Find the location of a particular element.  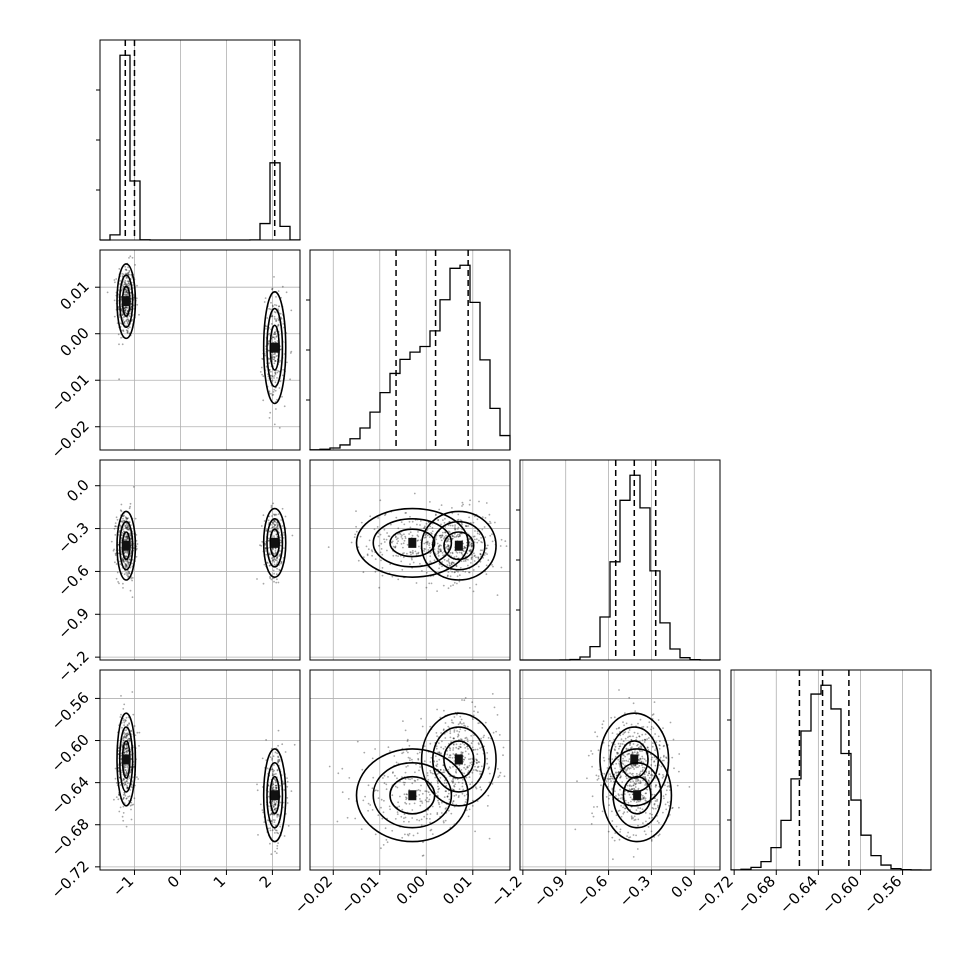

x-tick-label: −0.68 is located at coordinates (756, 894).